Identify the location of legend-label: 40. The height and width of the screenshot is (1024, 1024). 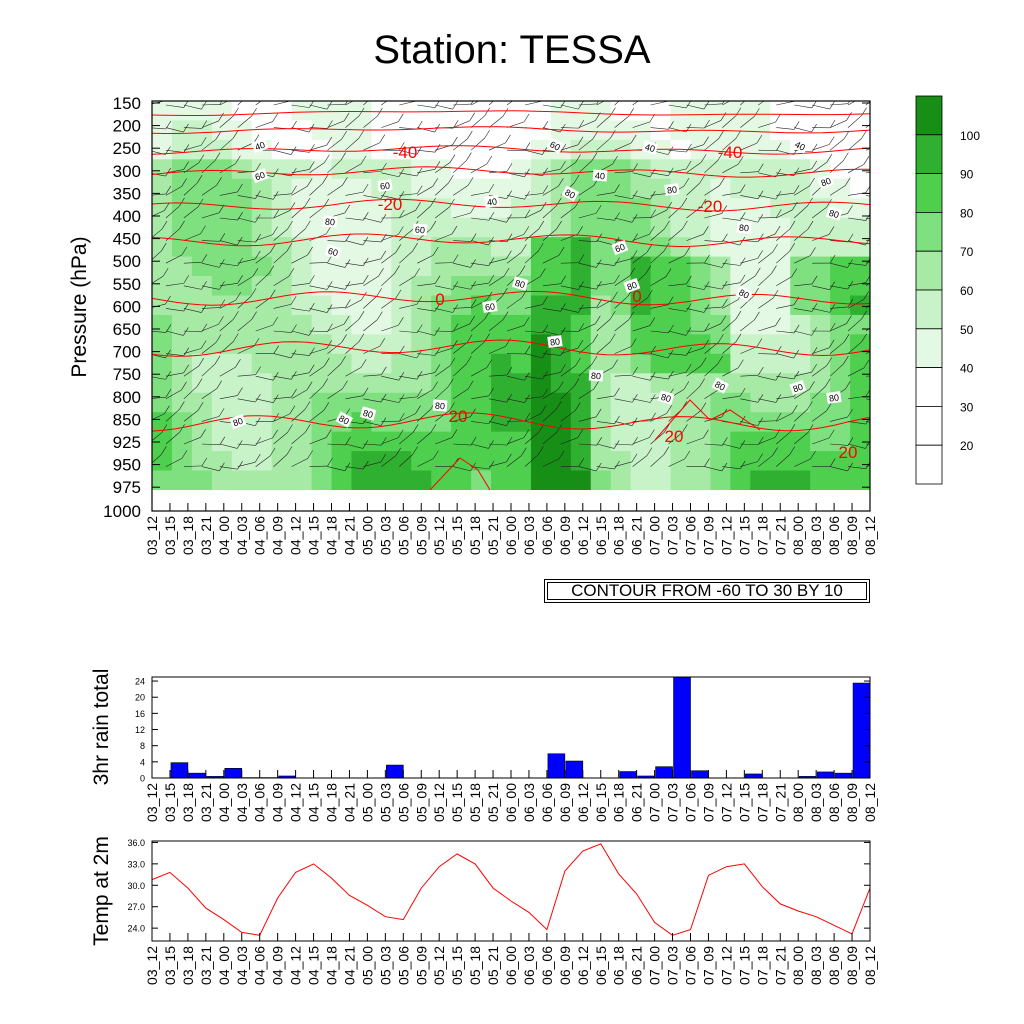
(967, 369).